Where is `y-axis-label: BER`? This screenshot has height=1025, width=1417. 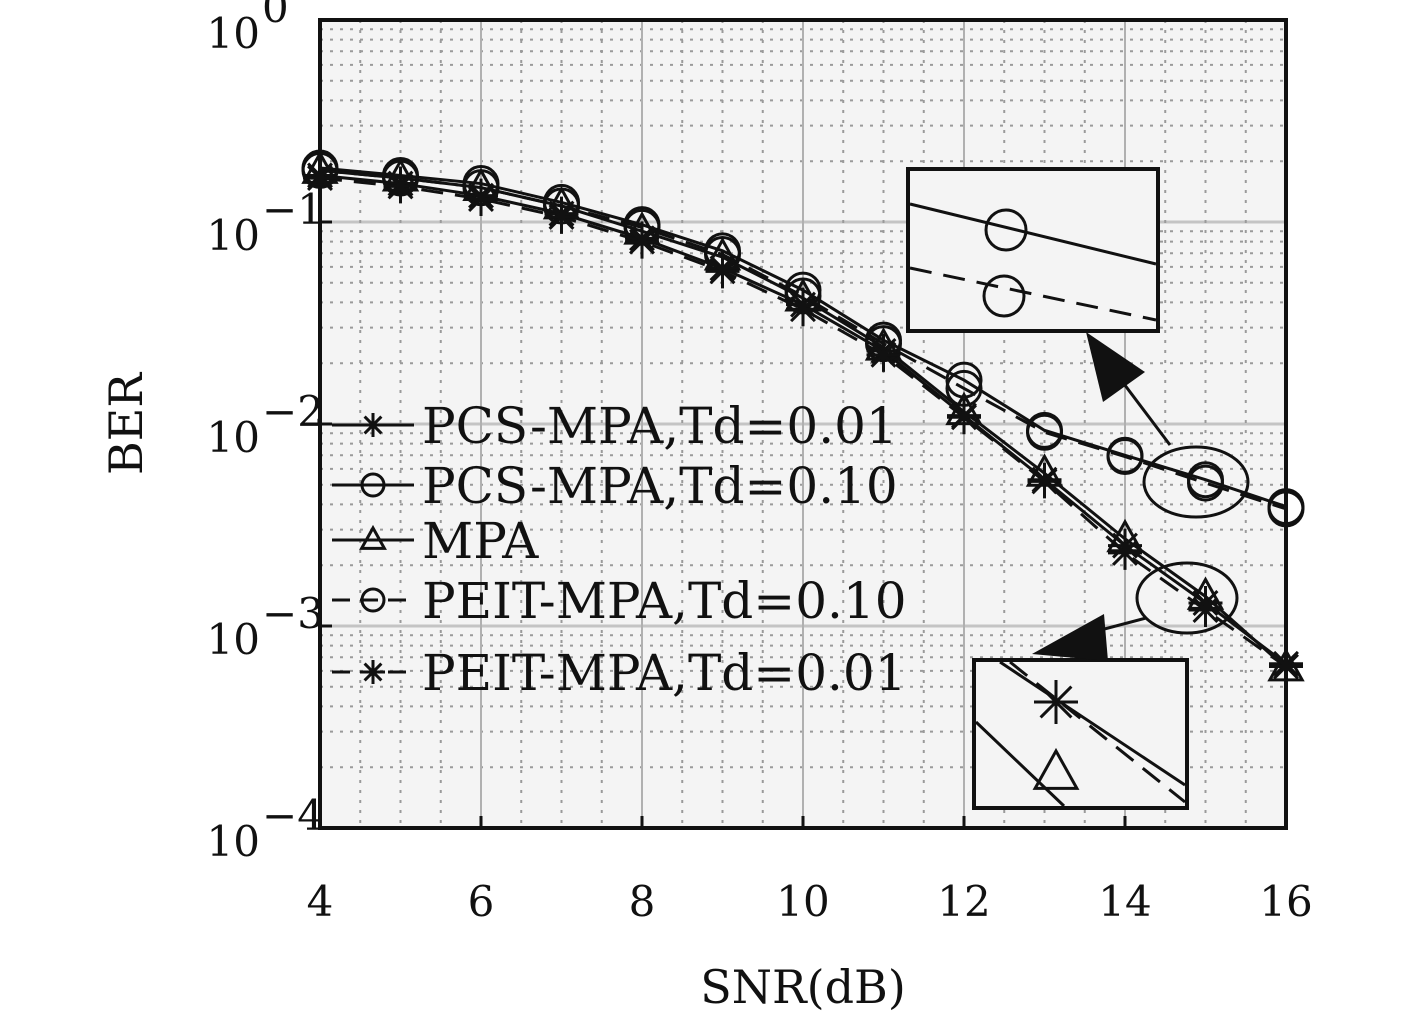
y-axis-label: BER is located at coordinates (126, 423).